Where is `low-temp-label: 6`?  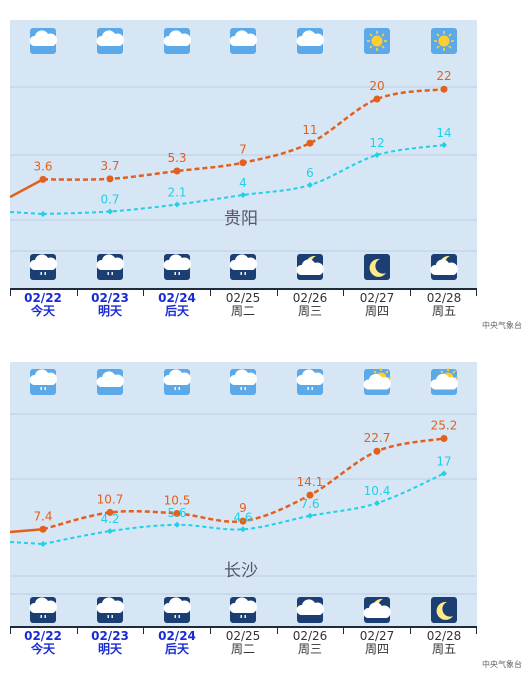 low-temp-label: 6 is located at coordinates (310, 173).